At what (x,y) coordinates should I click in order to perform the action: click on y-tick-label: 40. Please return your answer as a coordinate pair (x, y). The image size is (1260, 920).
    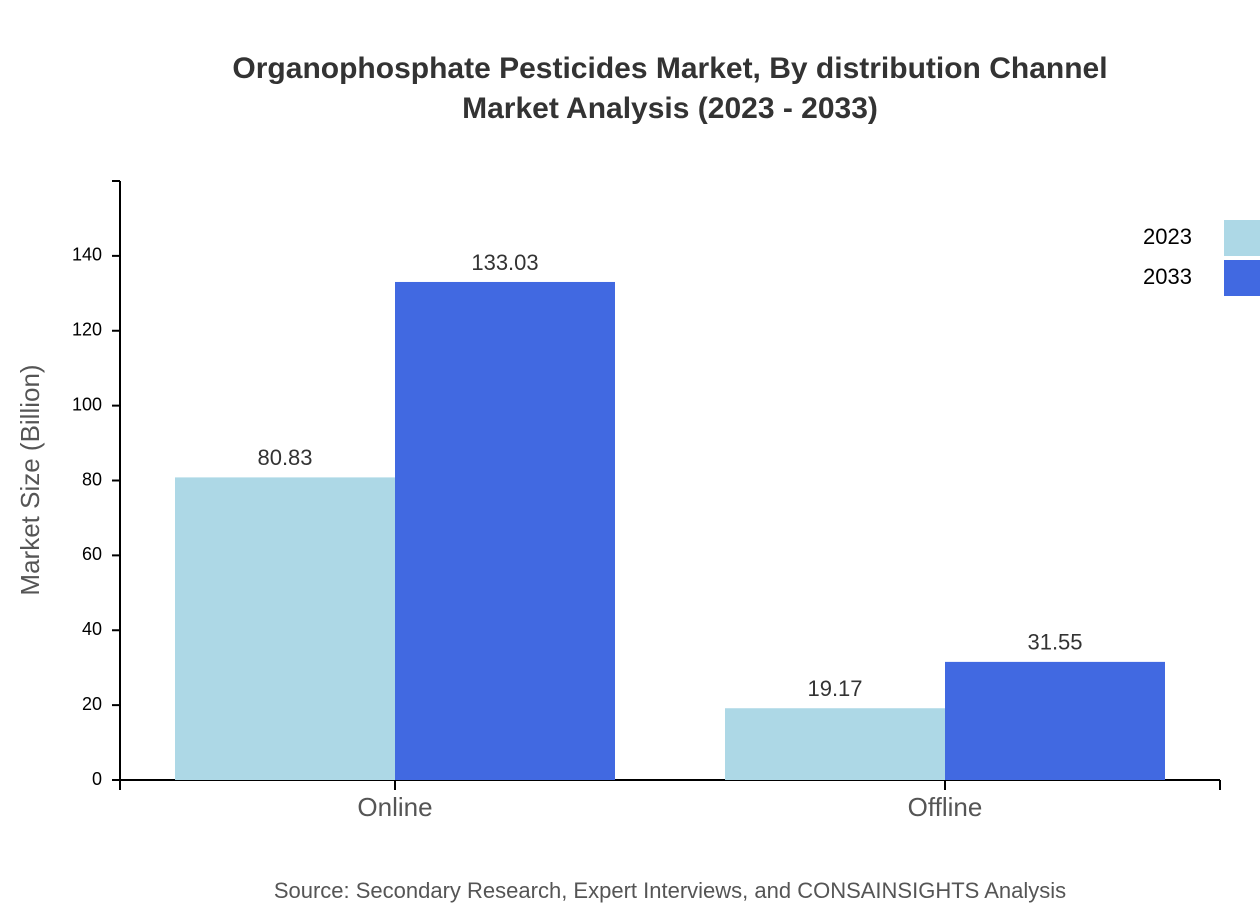
    Looking at the image, I should click on (92, 629).